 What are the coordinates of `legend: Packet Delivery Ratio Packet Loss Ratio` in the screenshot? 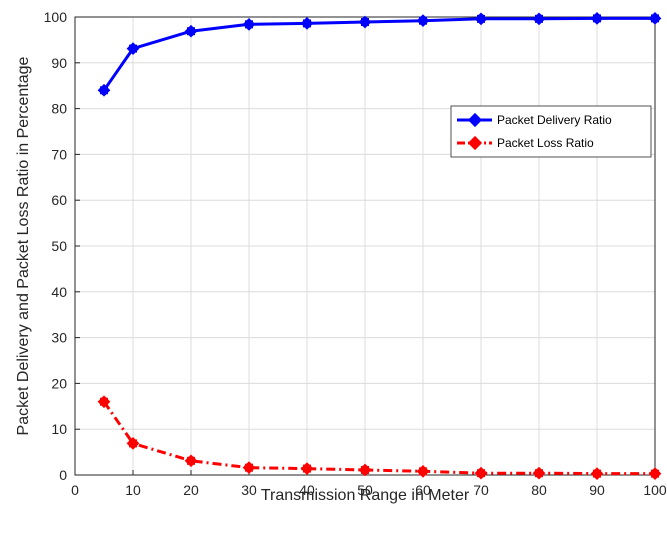 It's located at (551, 131).